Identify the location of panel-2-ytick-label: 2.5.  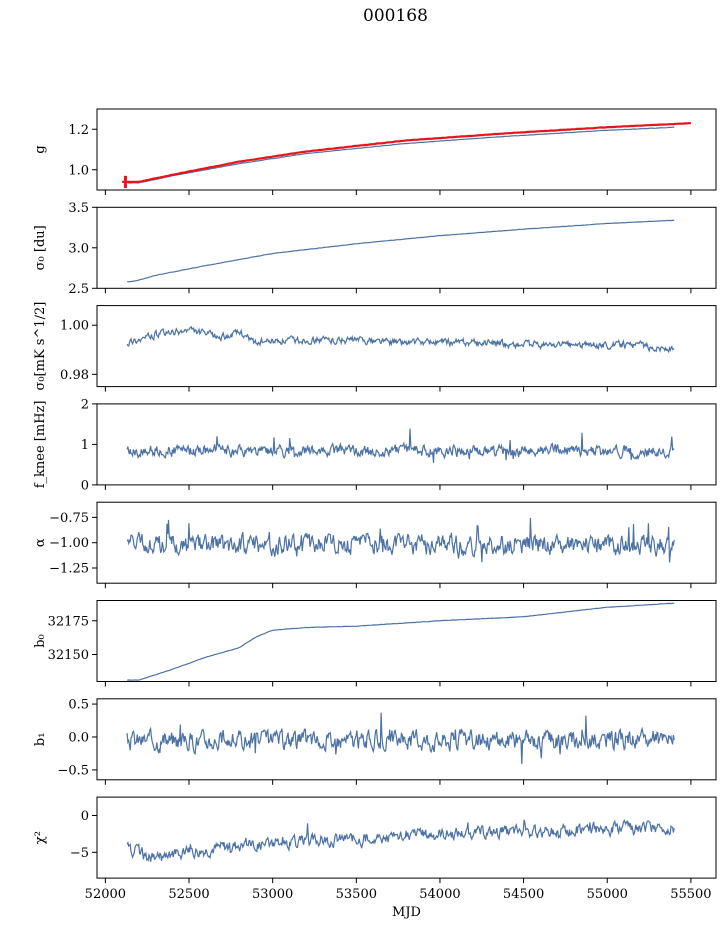
(78, 289).